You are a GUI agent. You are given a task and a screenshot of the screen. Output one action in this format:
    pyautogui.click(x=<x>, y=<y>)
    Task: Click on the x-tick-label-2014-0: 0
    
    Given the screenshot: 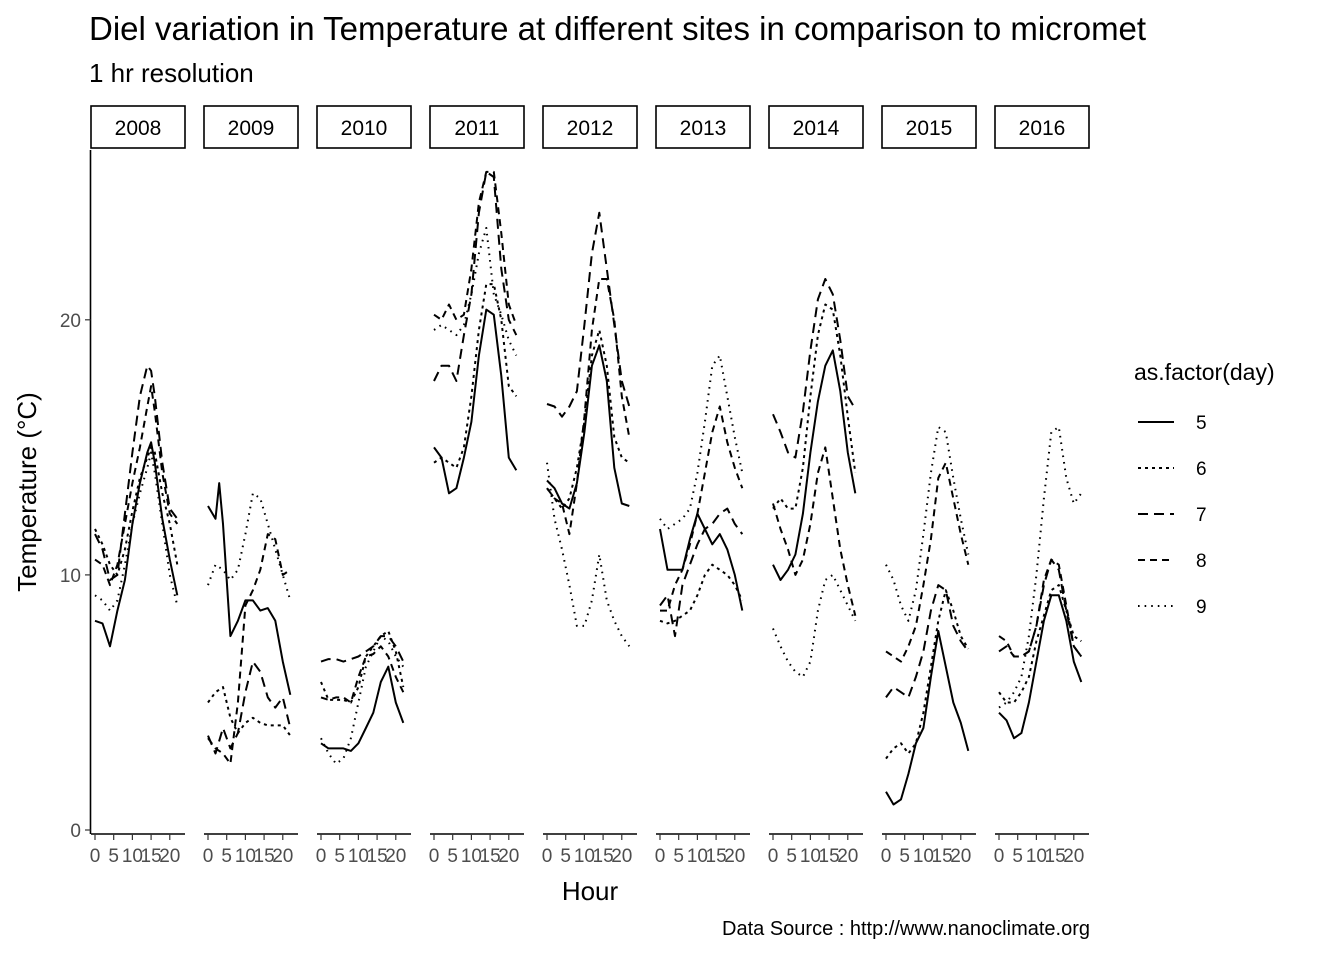 What is the action you would take?
    pyautogui.click(x=773, y=856)
    